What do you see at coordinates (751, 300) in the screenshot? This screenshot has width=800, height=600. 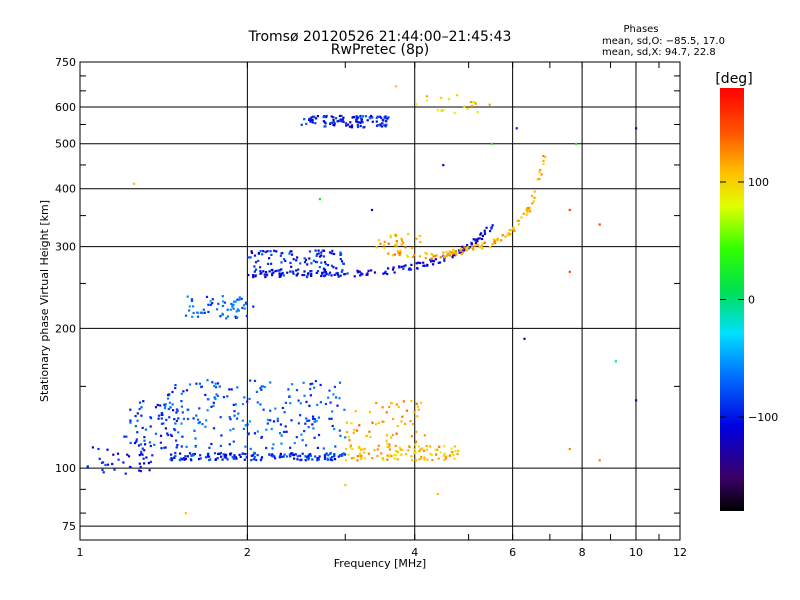 I see `colorbar-tick-label: 0` at bounding box center [751, 300].